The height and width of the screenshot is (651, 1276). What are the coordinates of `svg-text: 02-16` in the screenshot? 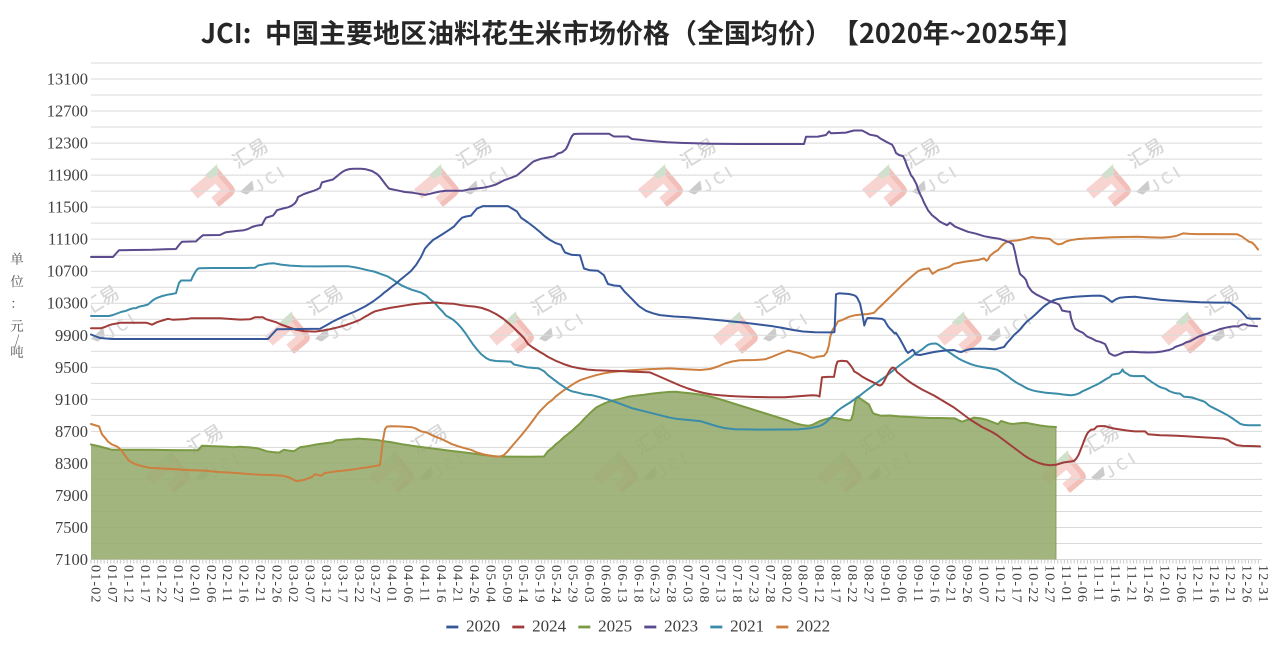 It's located at (243, 584).